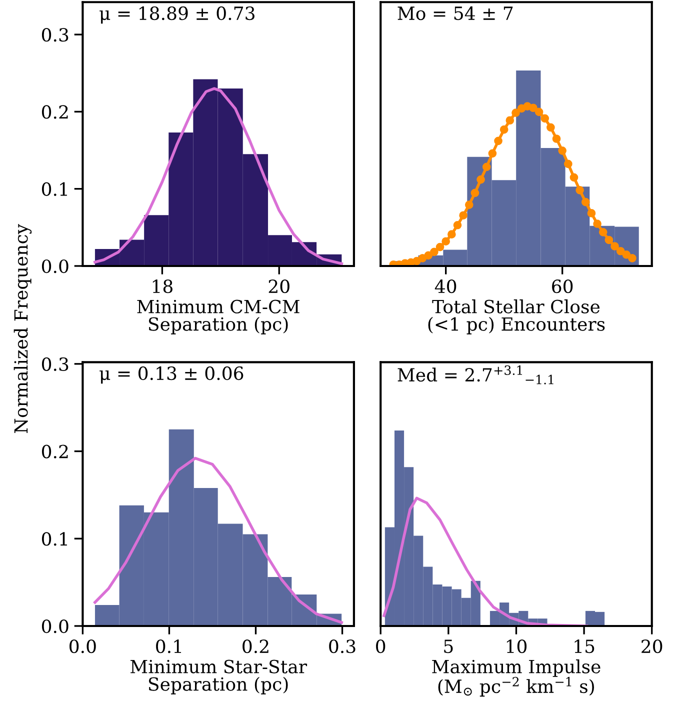 The image size is (692, 715). Describe the element at coordinates (172, 375) in the screenshot. I see `annotation: μ = 0.13 ± 0.06` at that location.